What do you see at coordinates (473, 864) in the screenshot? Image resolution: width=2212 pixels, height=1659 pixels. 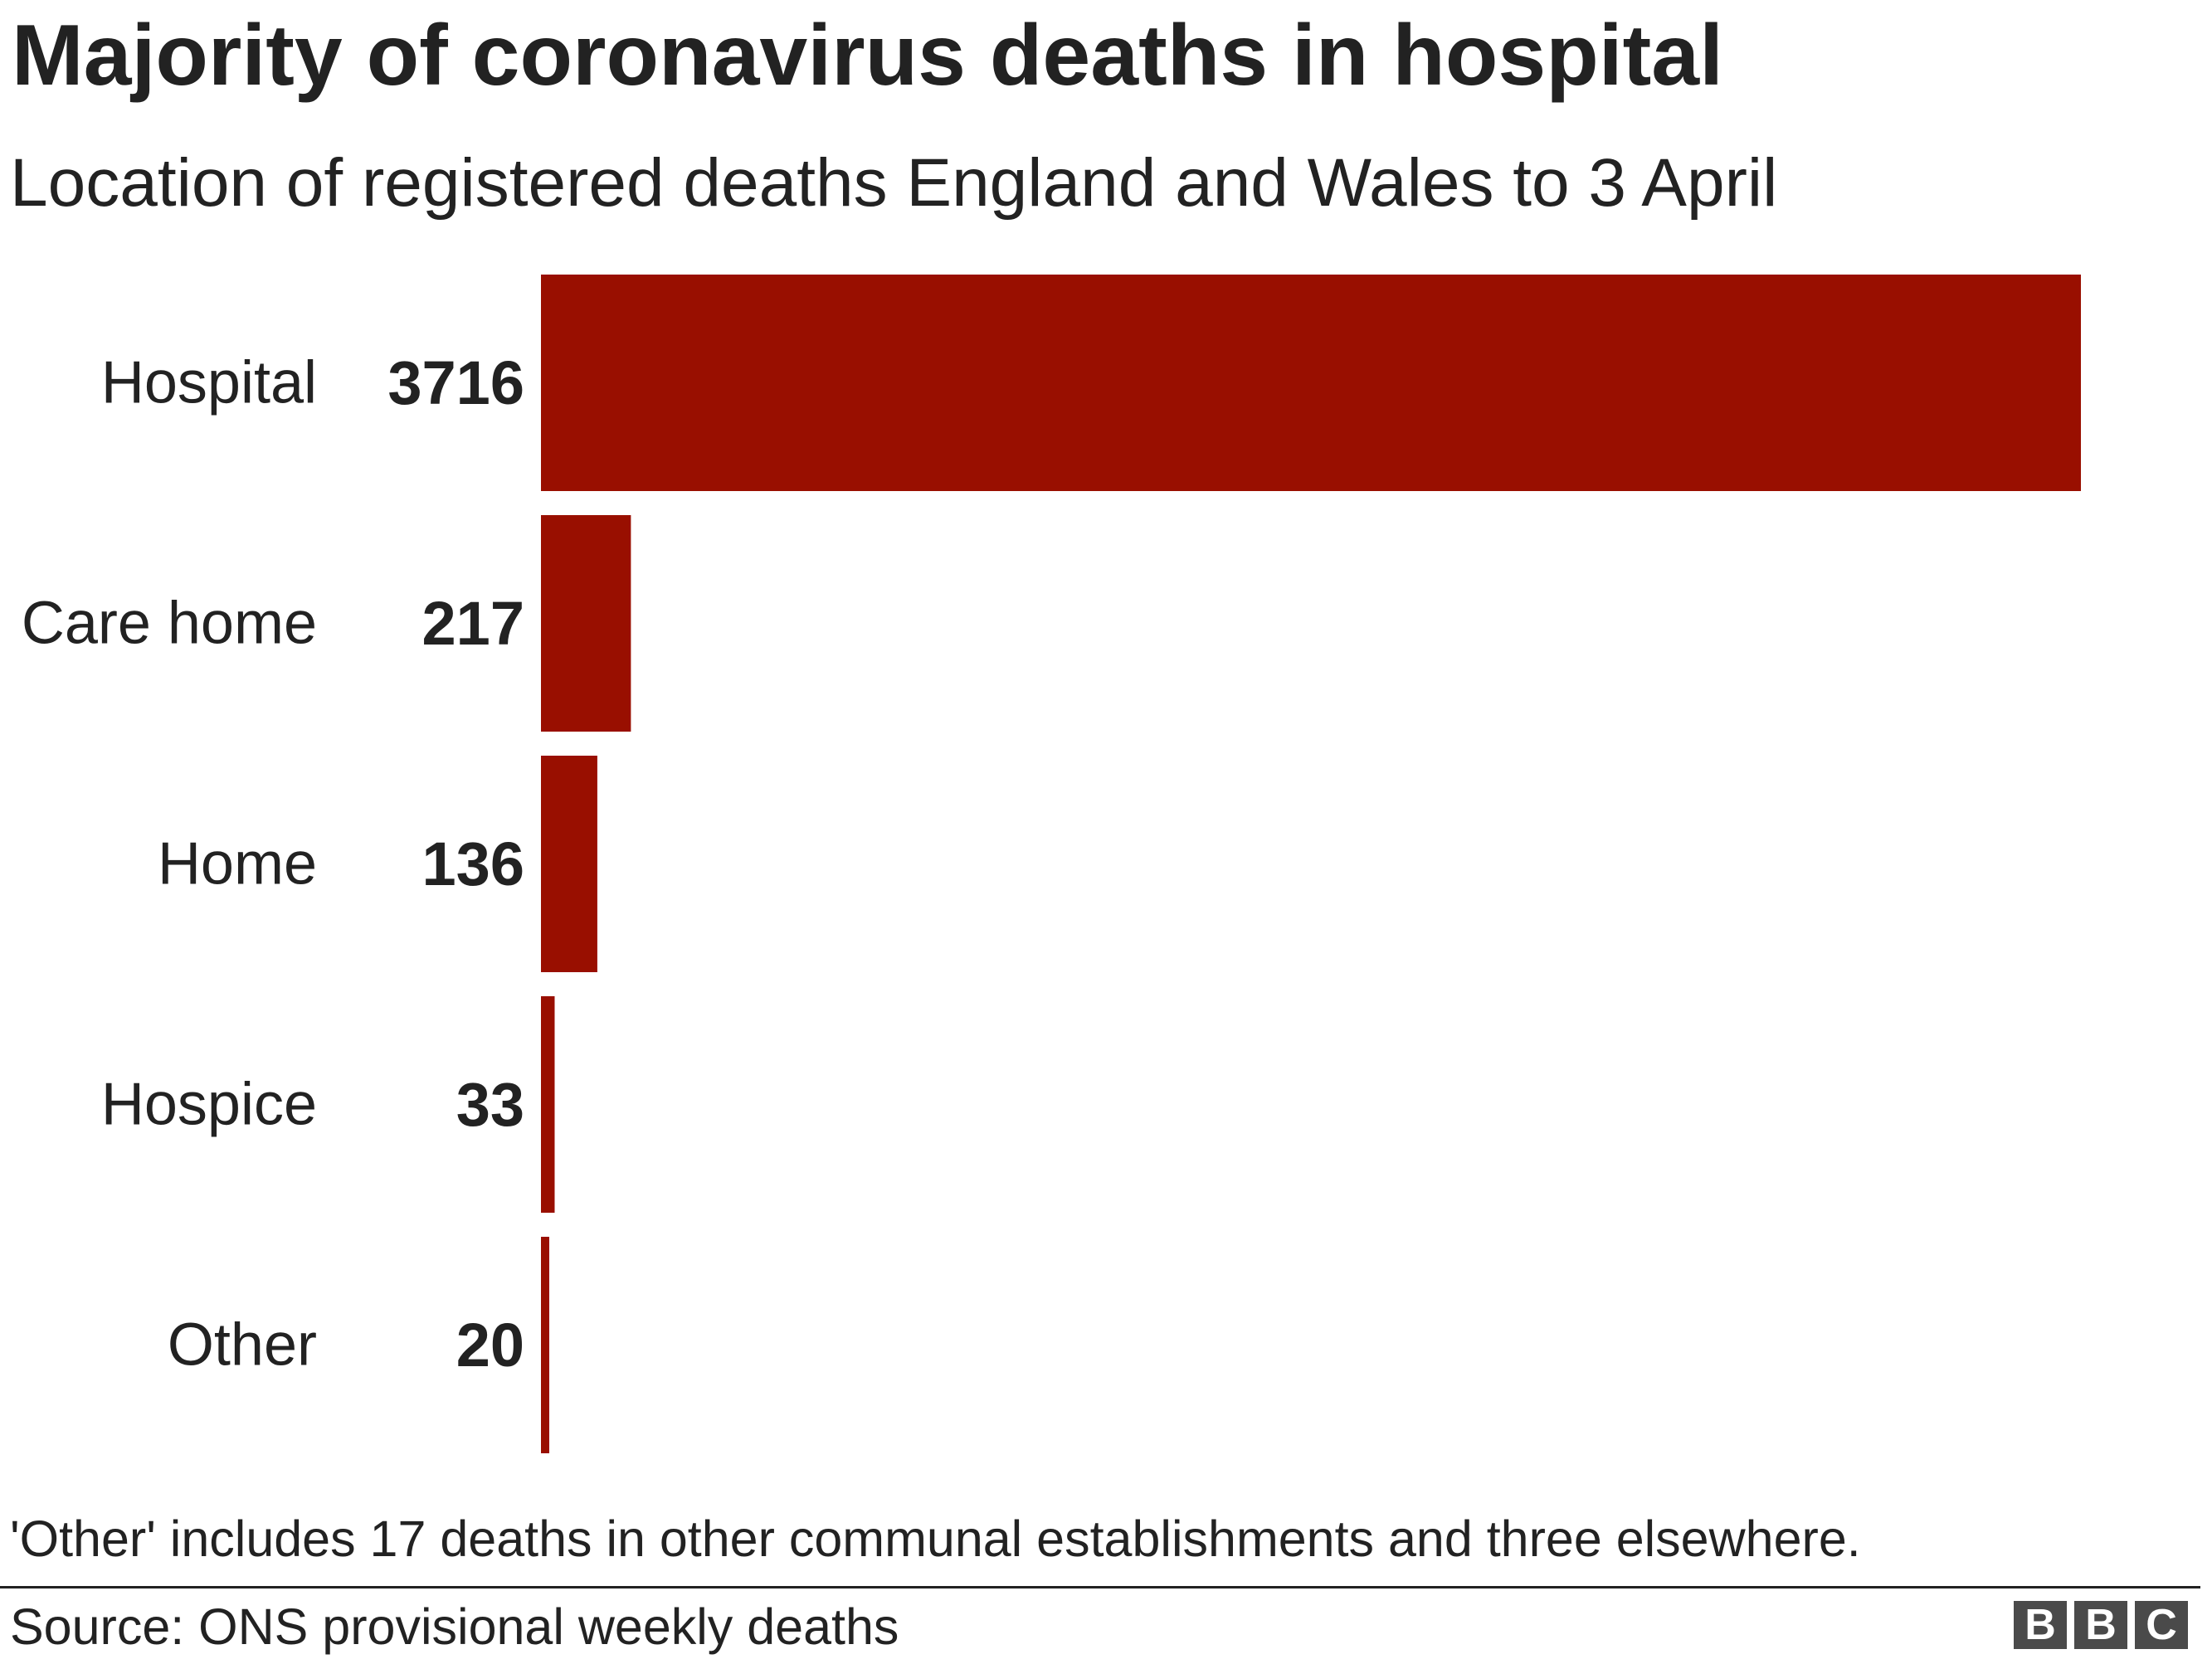 I see `value-label: 136` at bounding box center [473, 864].